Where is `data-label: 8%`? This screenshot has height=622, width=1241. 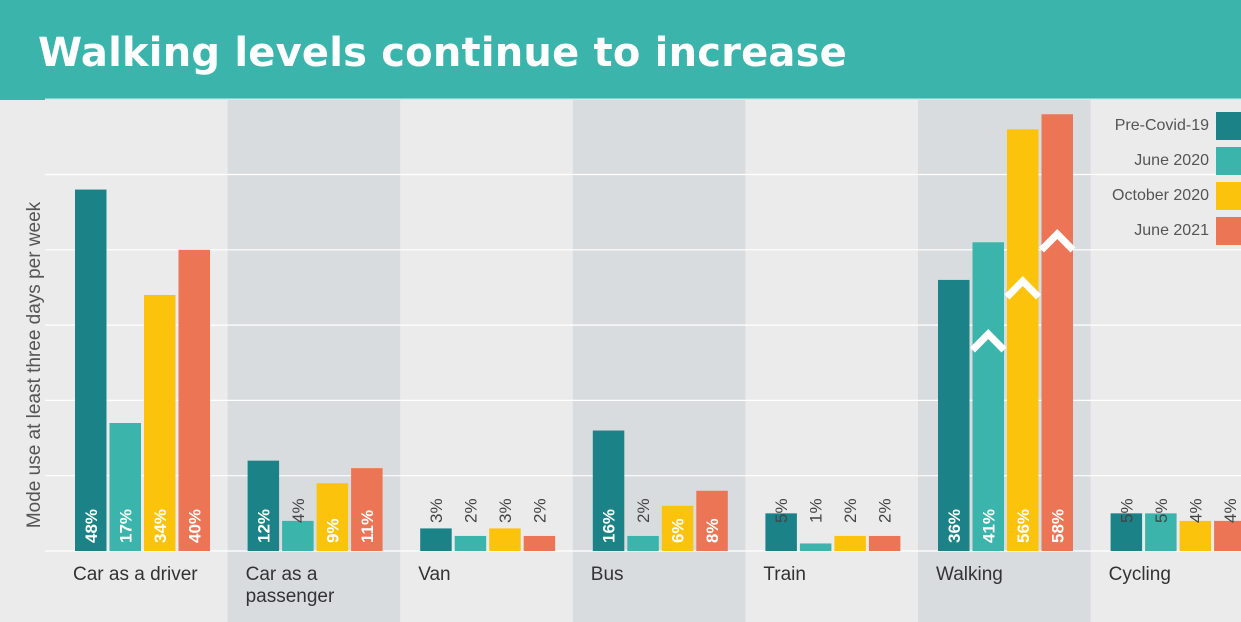 data-label: 8% is located at coordinates (712, 530).